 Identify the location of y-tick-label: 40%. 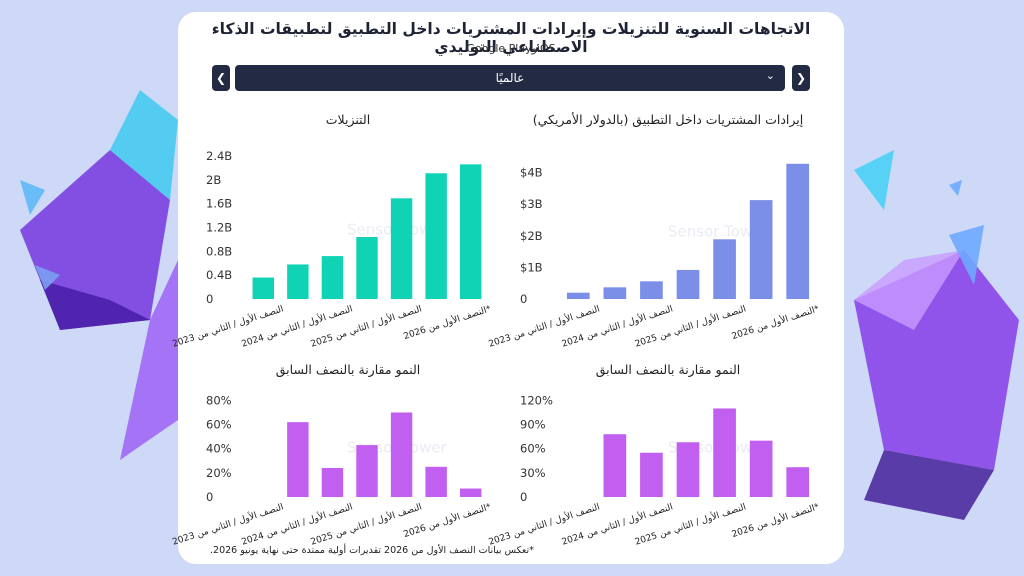
(219, 449).